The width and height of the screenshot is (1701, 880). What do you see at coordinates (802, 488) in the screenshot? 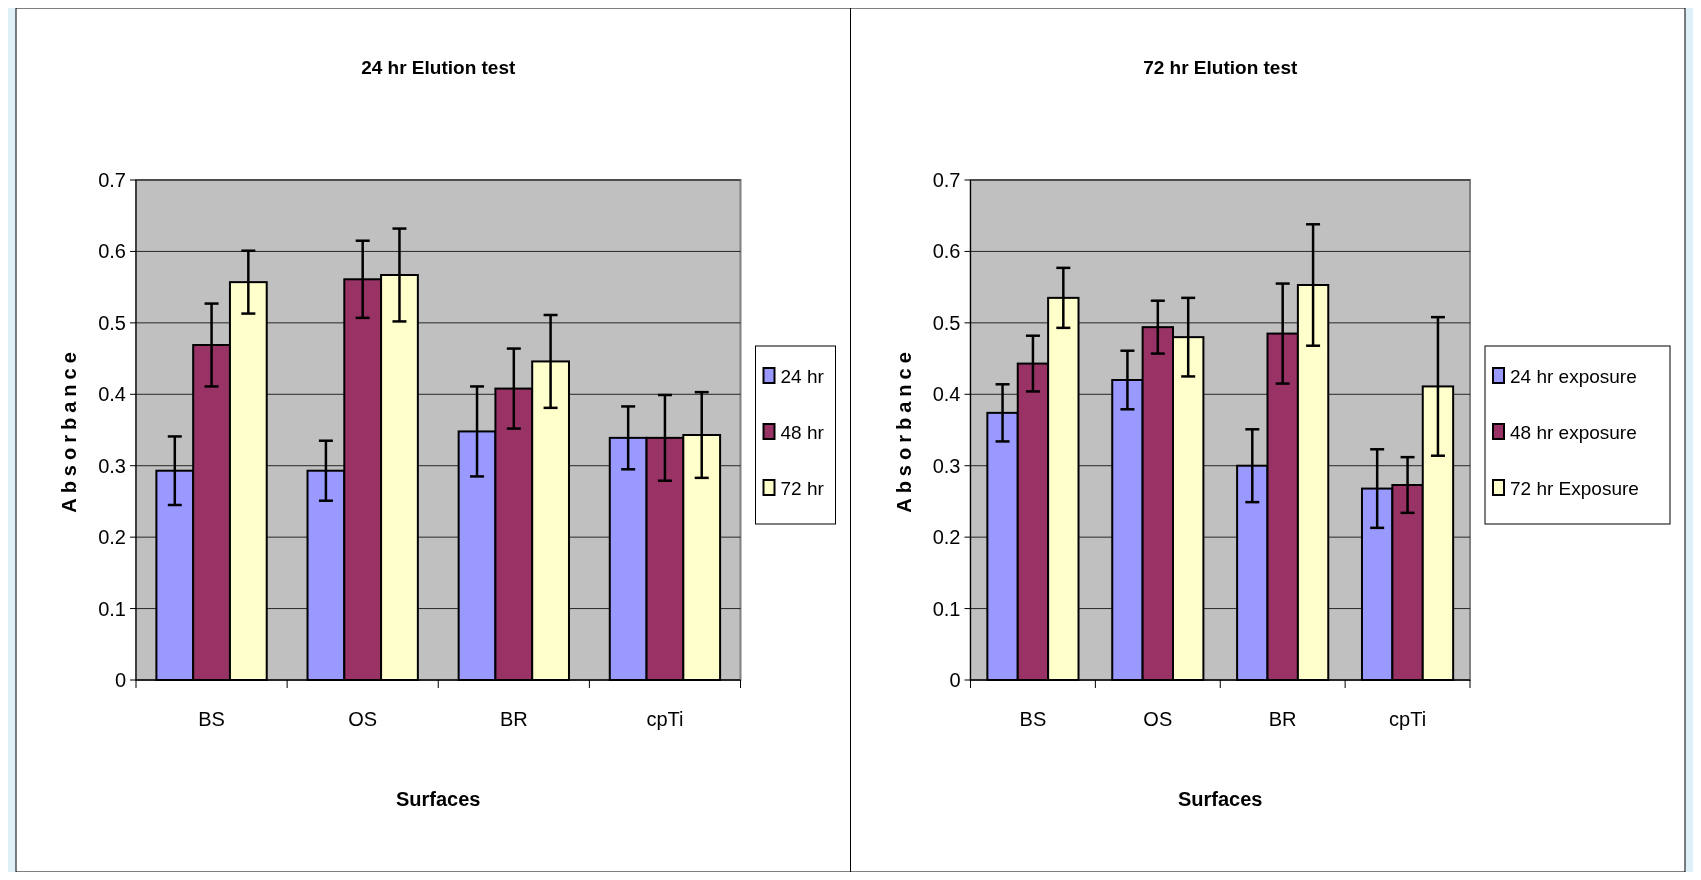
I see `legend-label: 72 hr` at bounding box center [802, 488].